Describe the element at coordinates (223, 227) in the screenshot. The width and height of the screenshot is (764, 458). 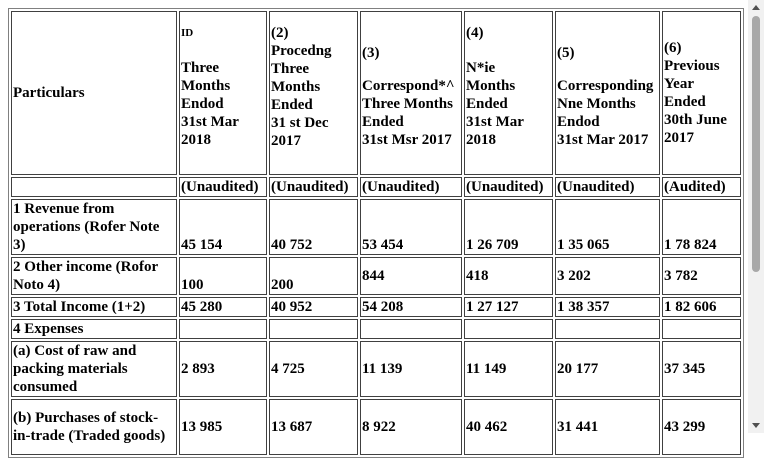
I see `value-cell: 45 154` at that location.